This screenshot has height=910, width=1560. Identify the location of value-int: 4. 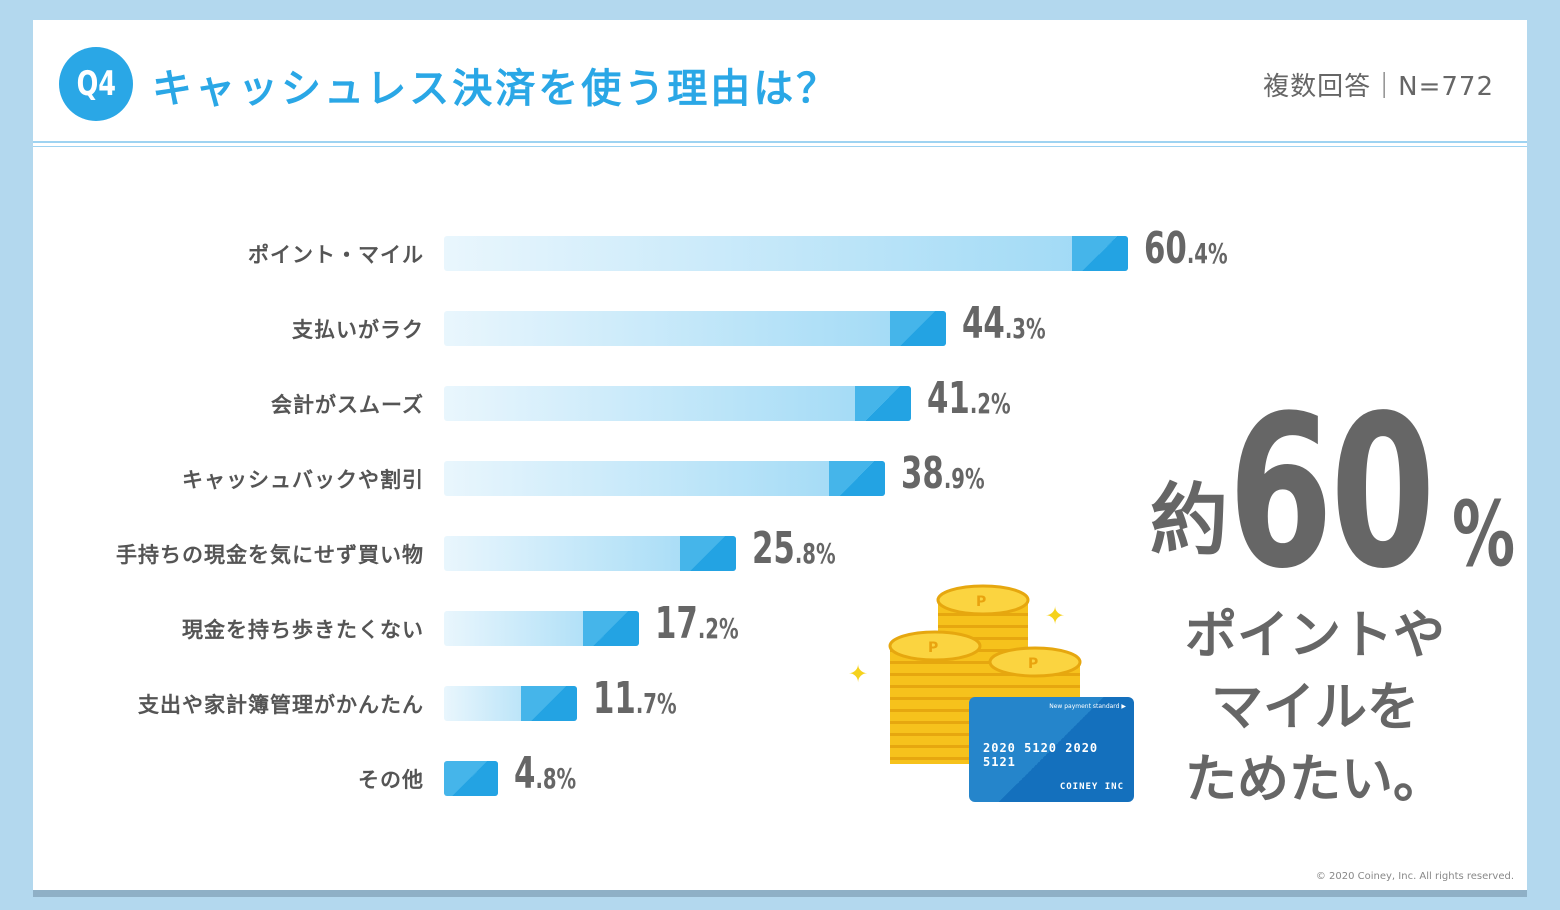
(525, 773).